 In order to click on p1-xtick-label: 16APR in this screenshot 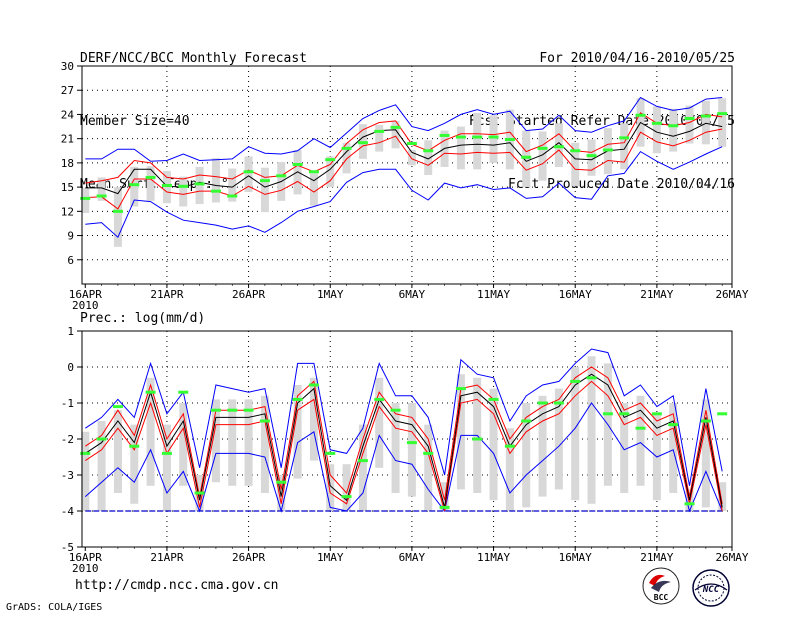, I will do `click(85, 294)`.